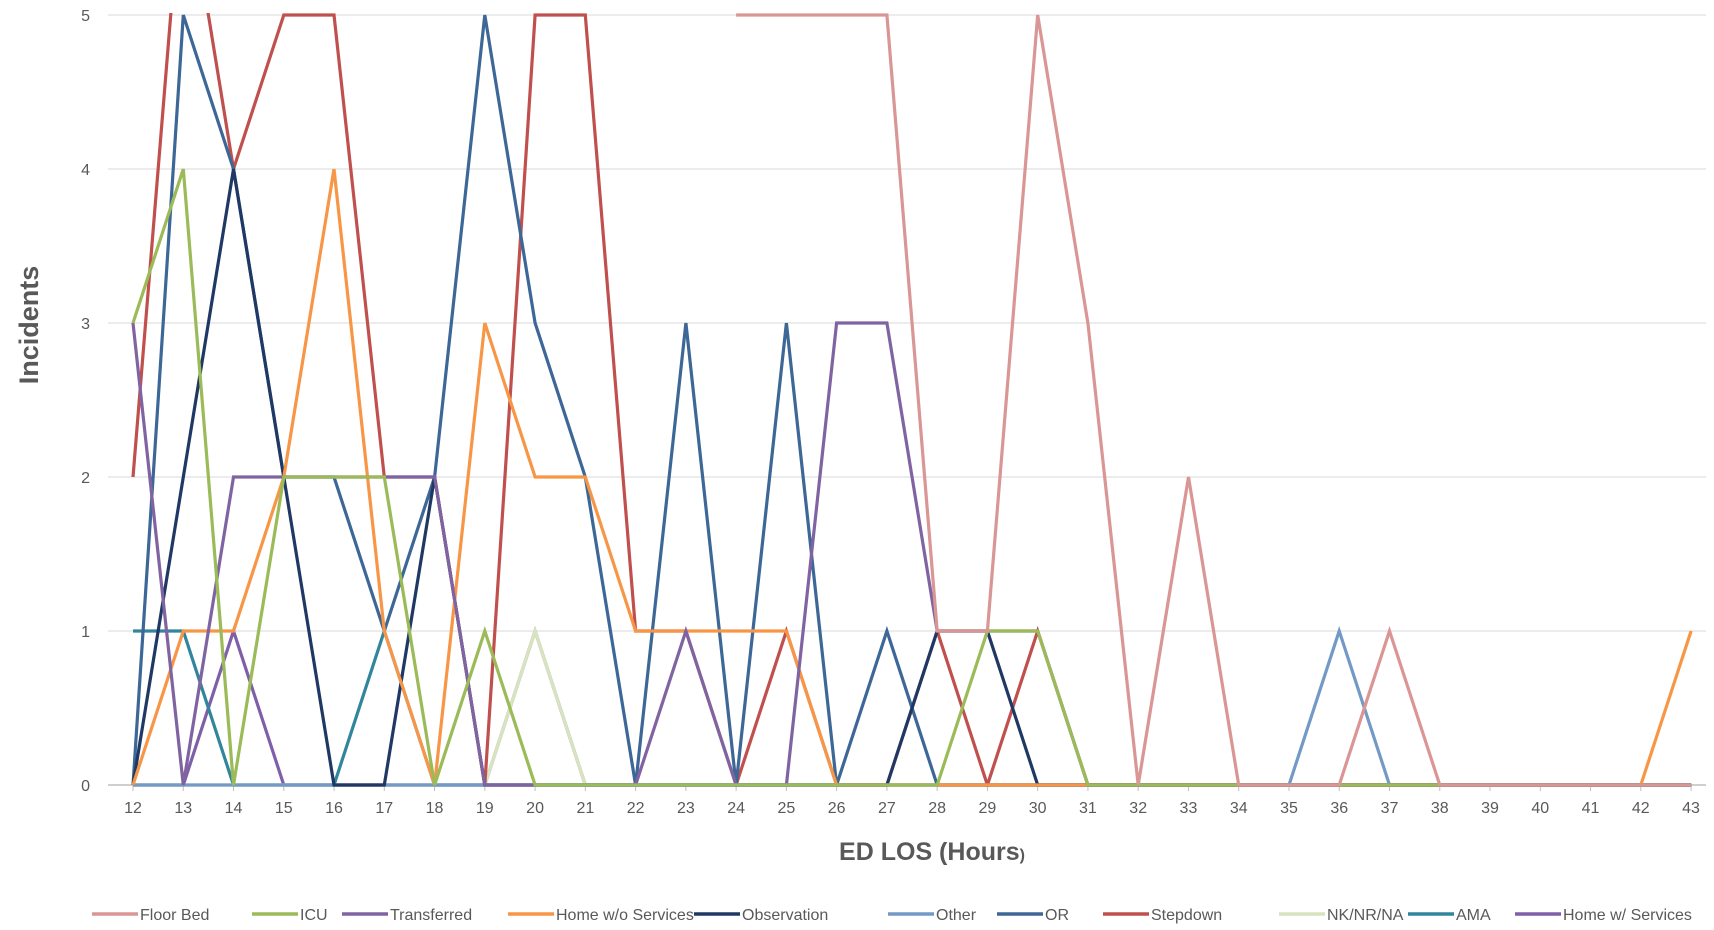 The image size is (1714, 930). I want to click on legend-item-transferred: Transferred, so click(407, 915).